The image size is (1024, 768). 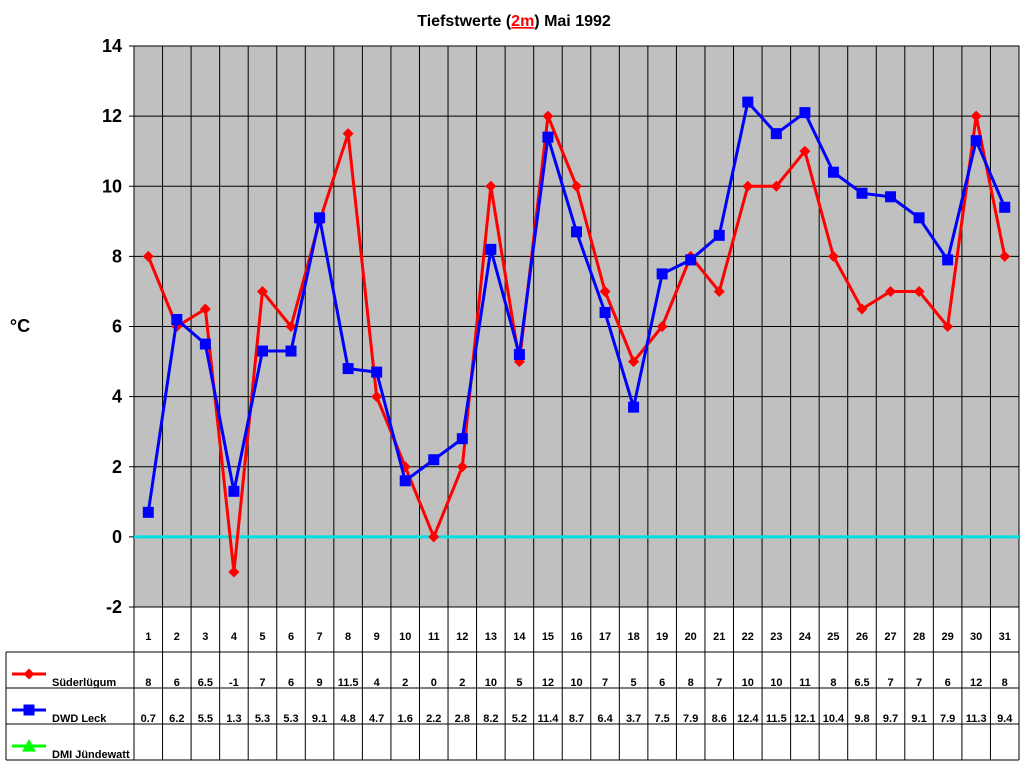 What do you see at coordinates (405, 637) in the screenshot?
I see `x-tick-label: 10` at bounding box center [405, 637].